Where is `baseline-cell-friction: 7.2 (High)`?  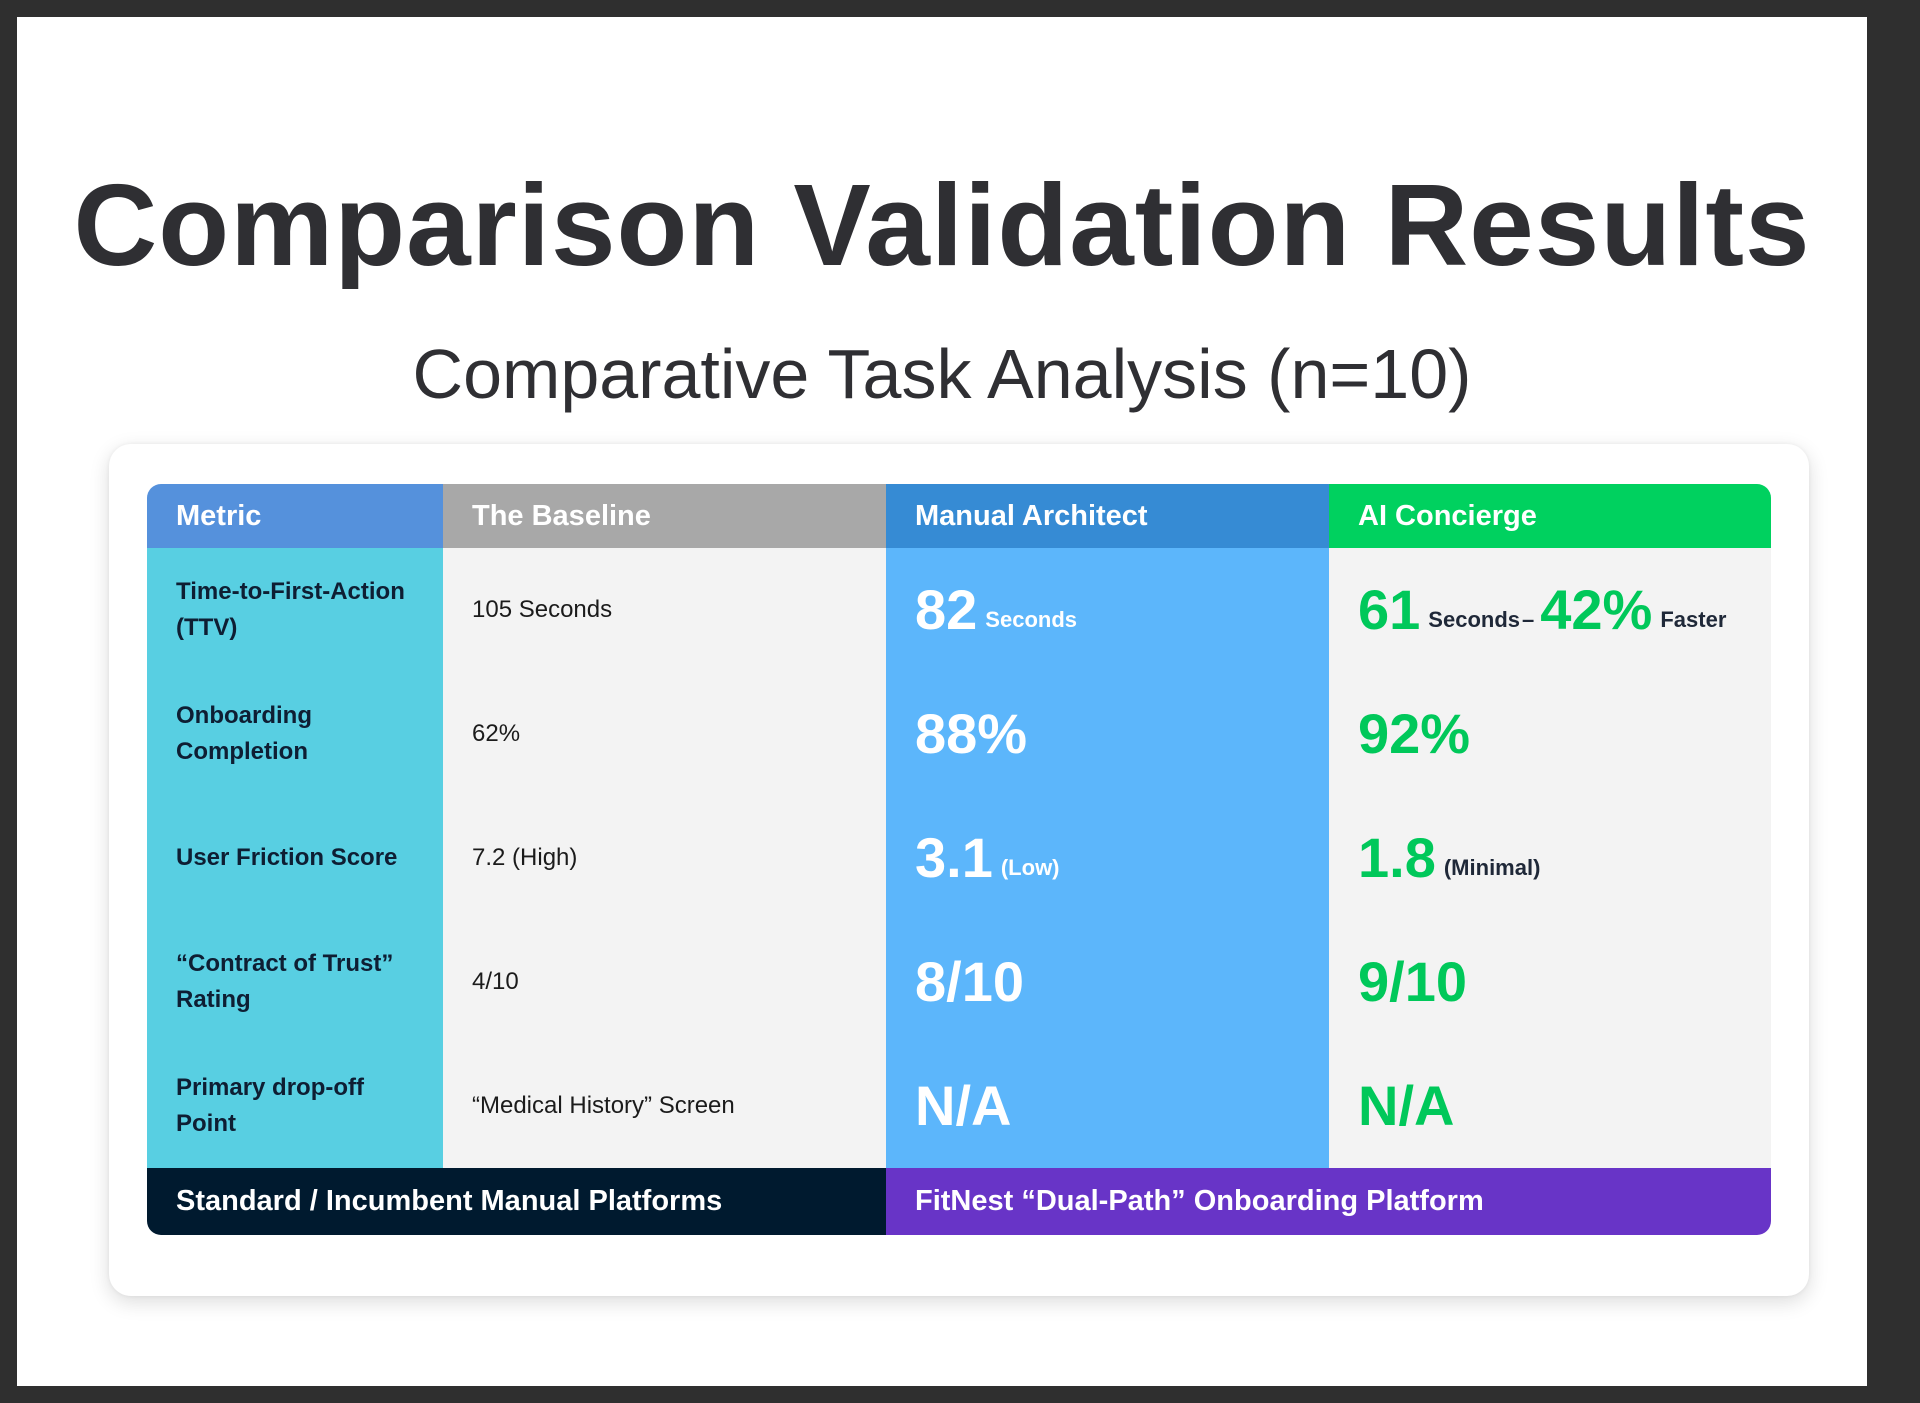 baseline-cell-friction: 7.2 (High) is located at coordinates (664, 858).